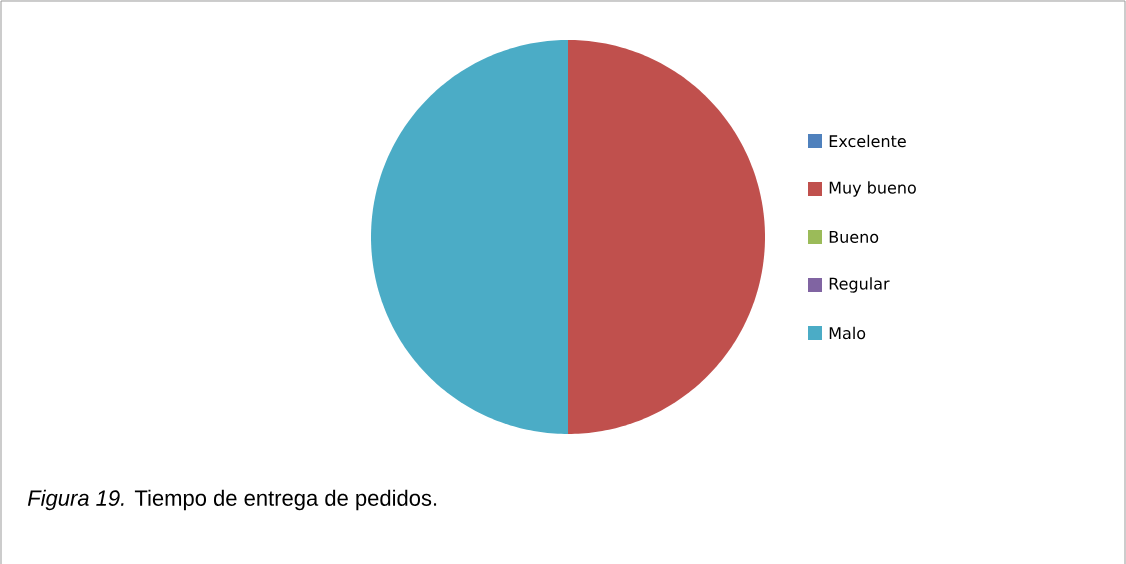 This screenshot has height=564, width=1126. I want to click on legend-label: Bueno, so click(854, 237).